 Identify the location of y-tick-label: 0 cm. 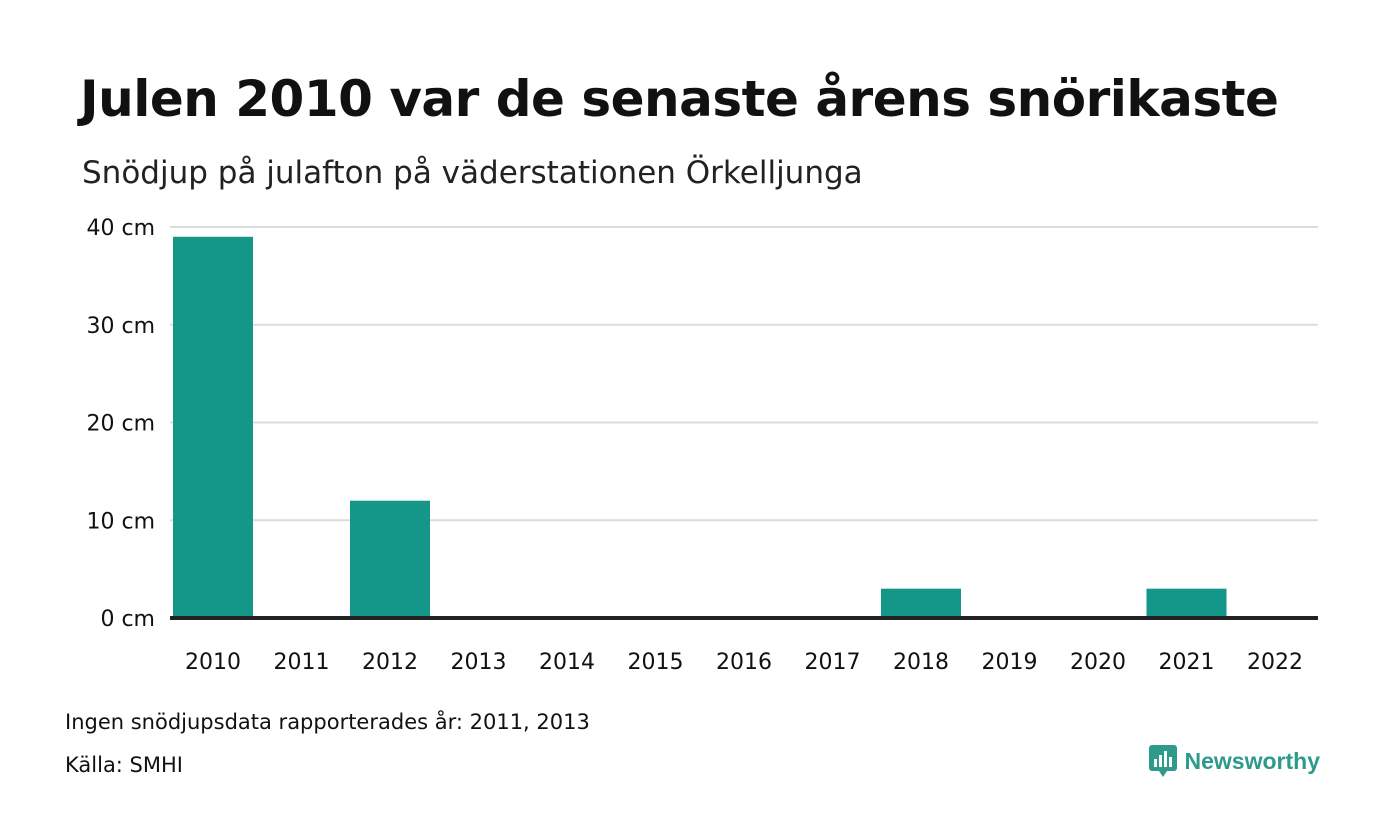
(127, 619).